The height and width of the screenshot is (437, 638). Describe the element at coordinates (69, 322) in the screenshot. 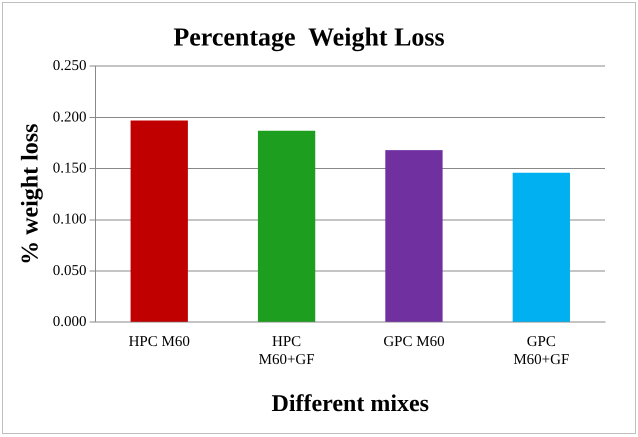

I see `y-tick-label: 0.000` at that location.